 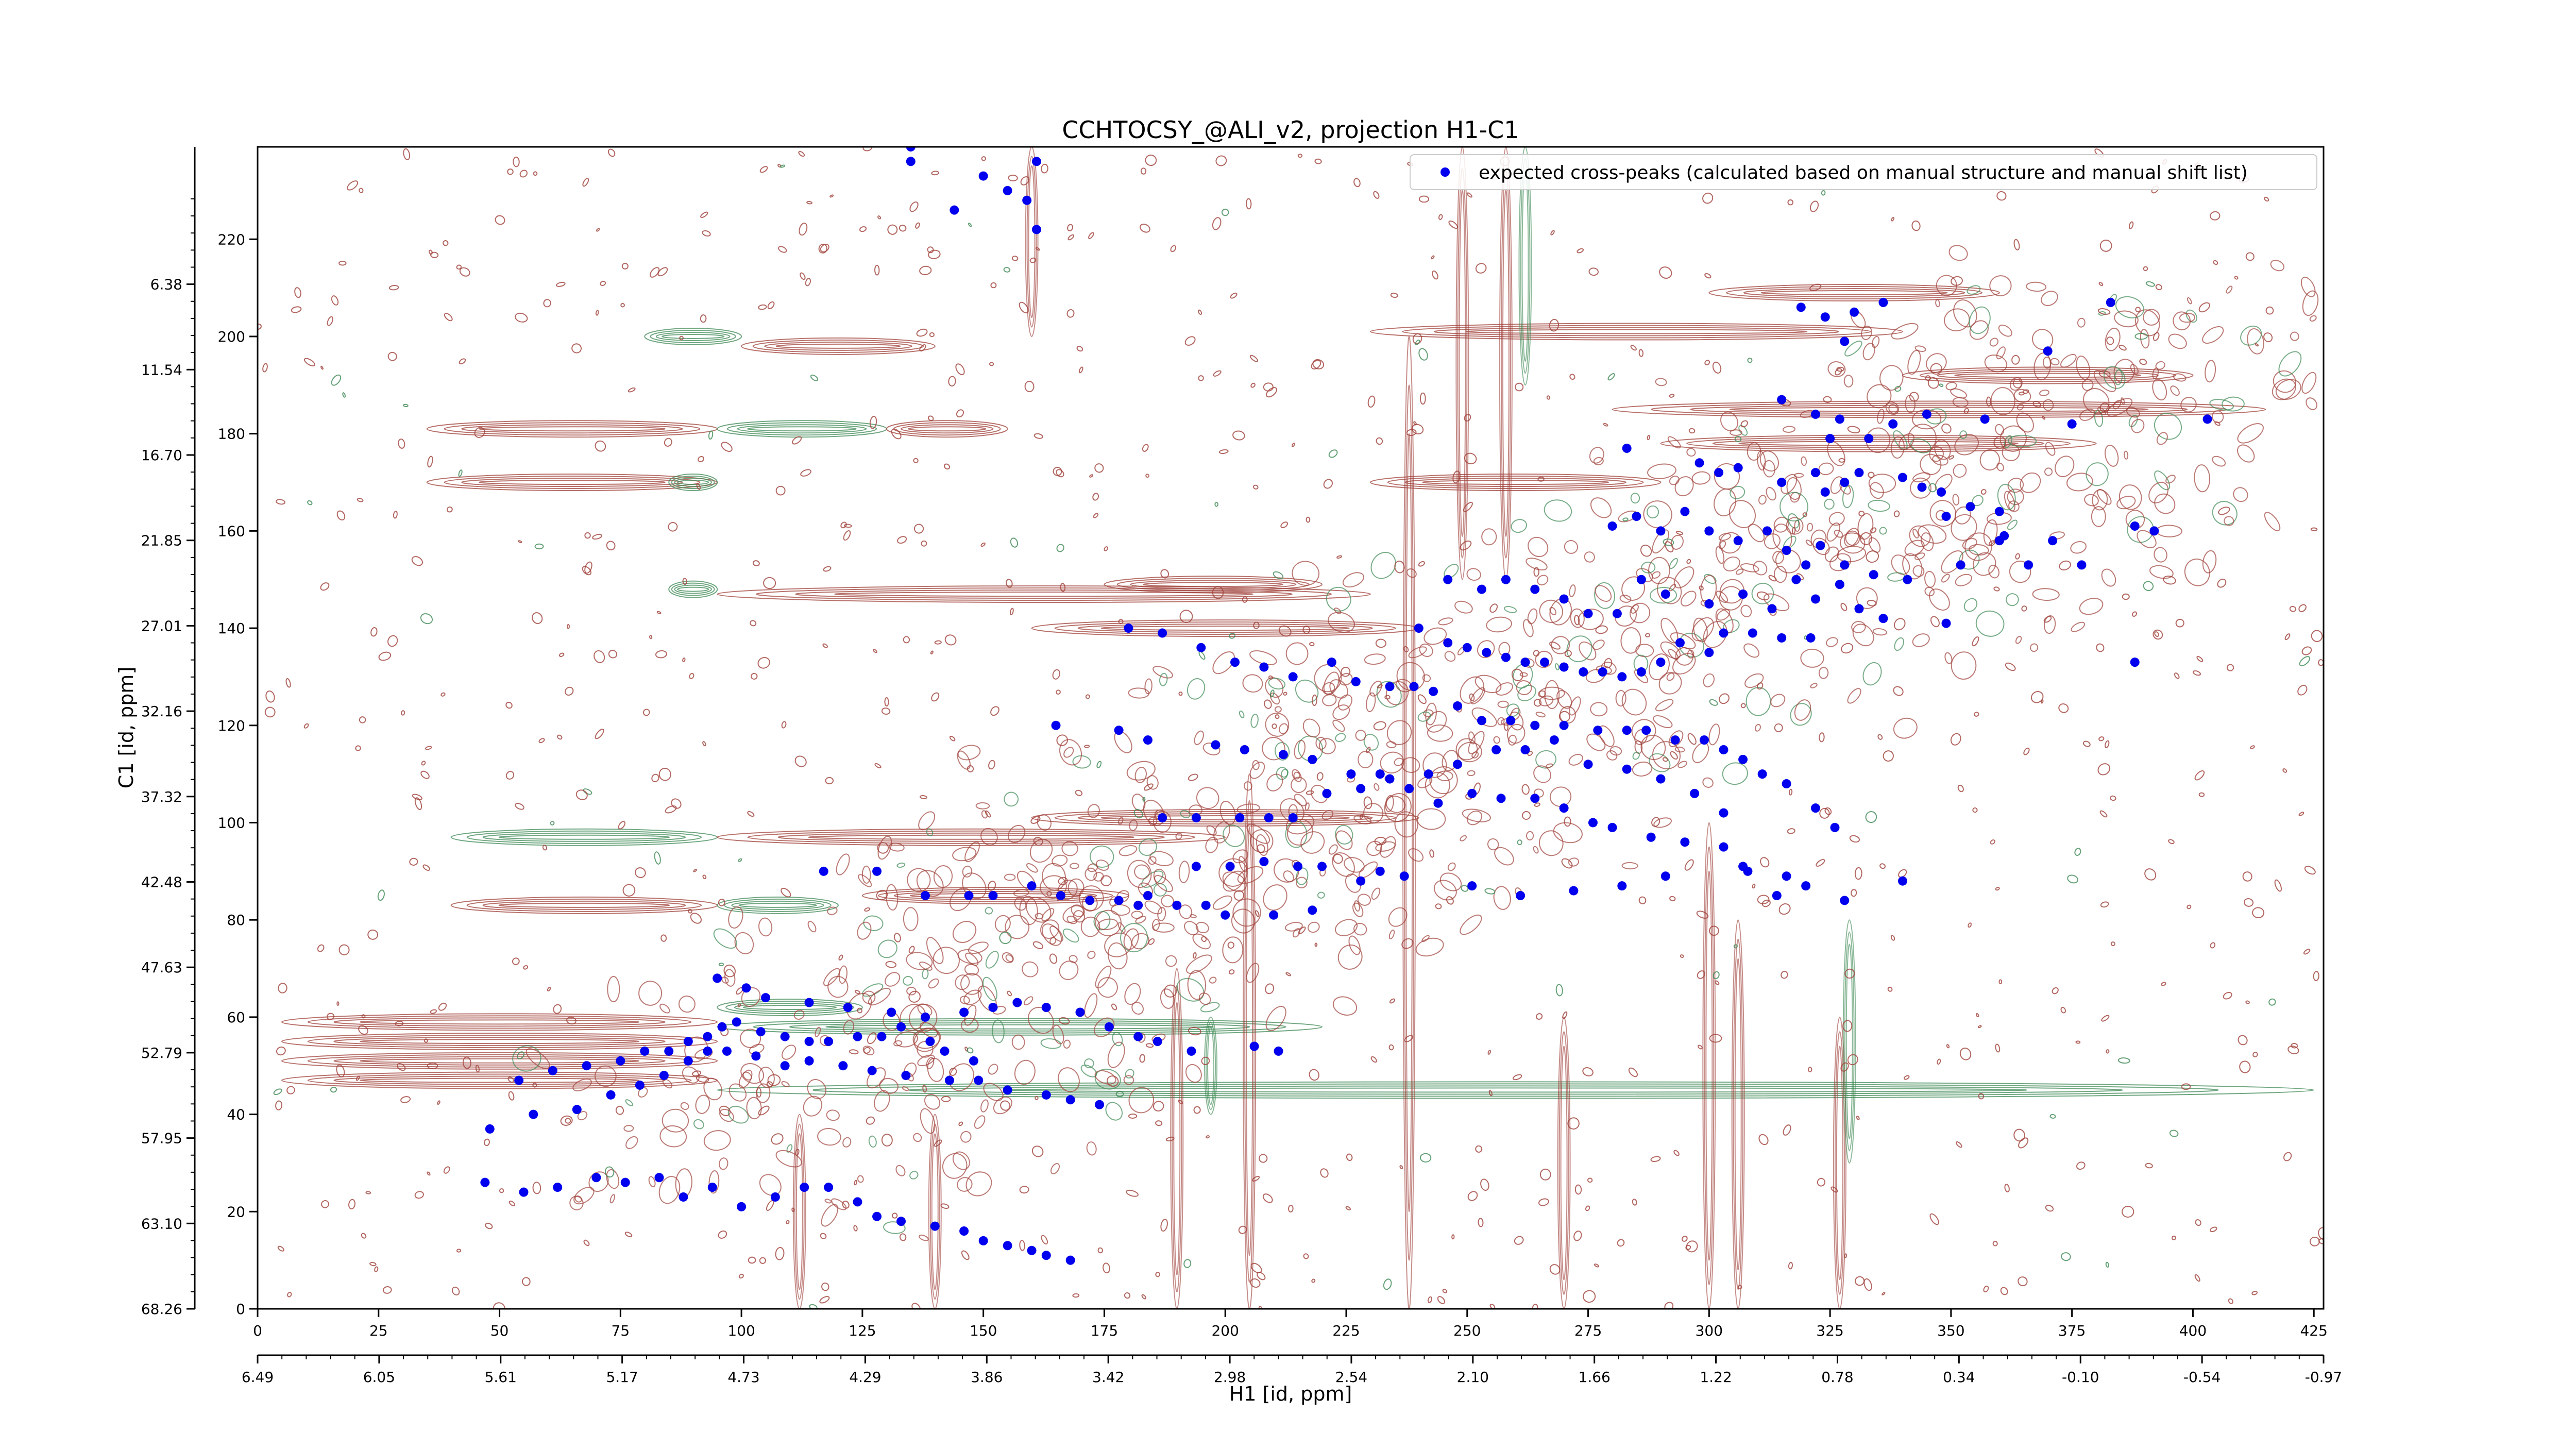 I want to click on x-tick-label: 0, so click(x=257, y=1330).